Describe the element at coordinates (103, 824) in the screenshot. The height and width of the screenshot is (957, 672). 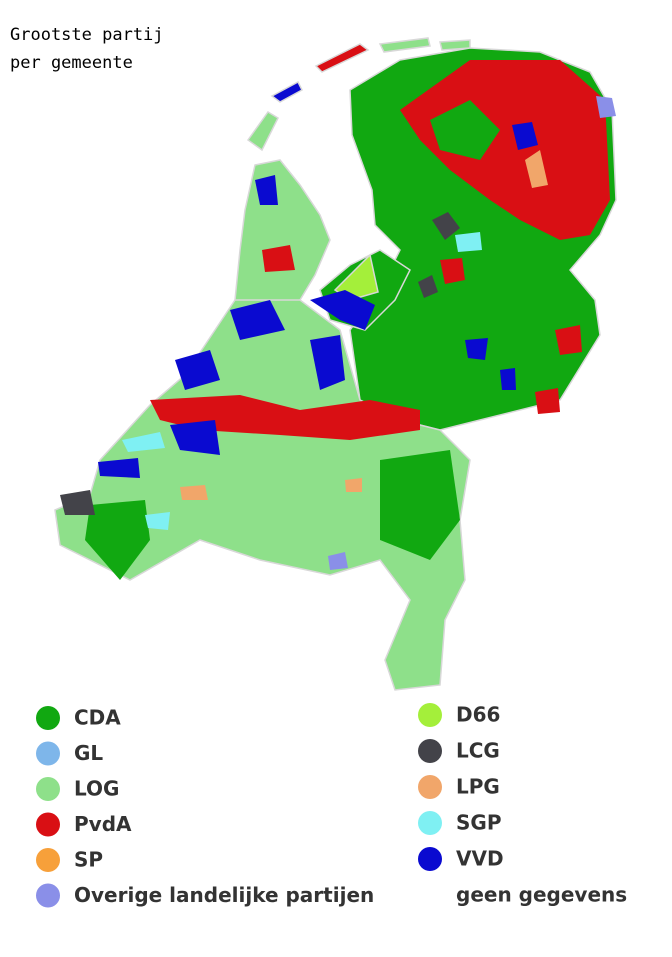
I see `legend-label: PvdA` at that location.